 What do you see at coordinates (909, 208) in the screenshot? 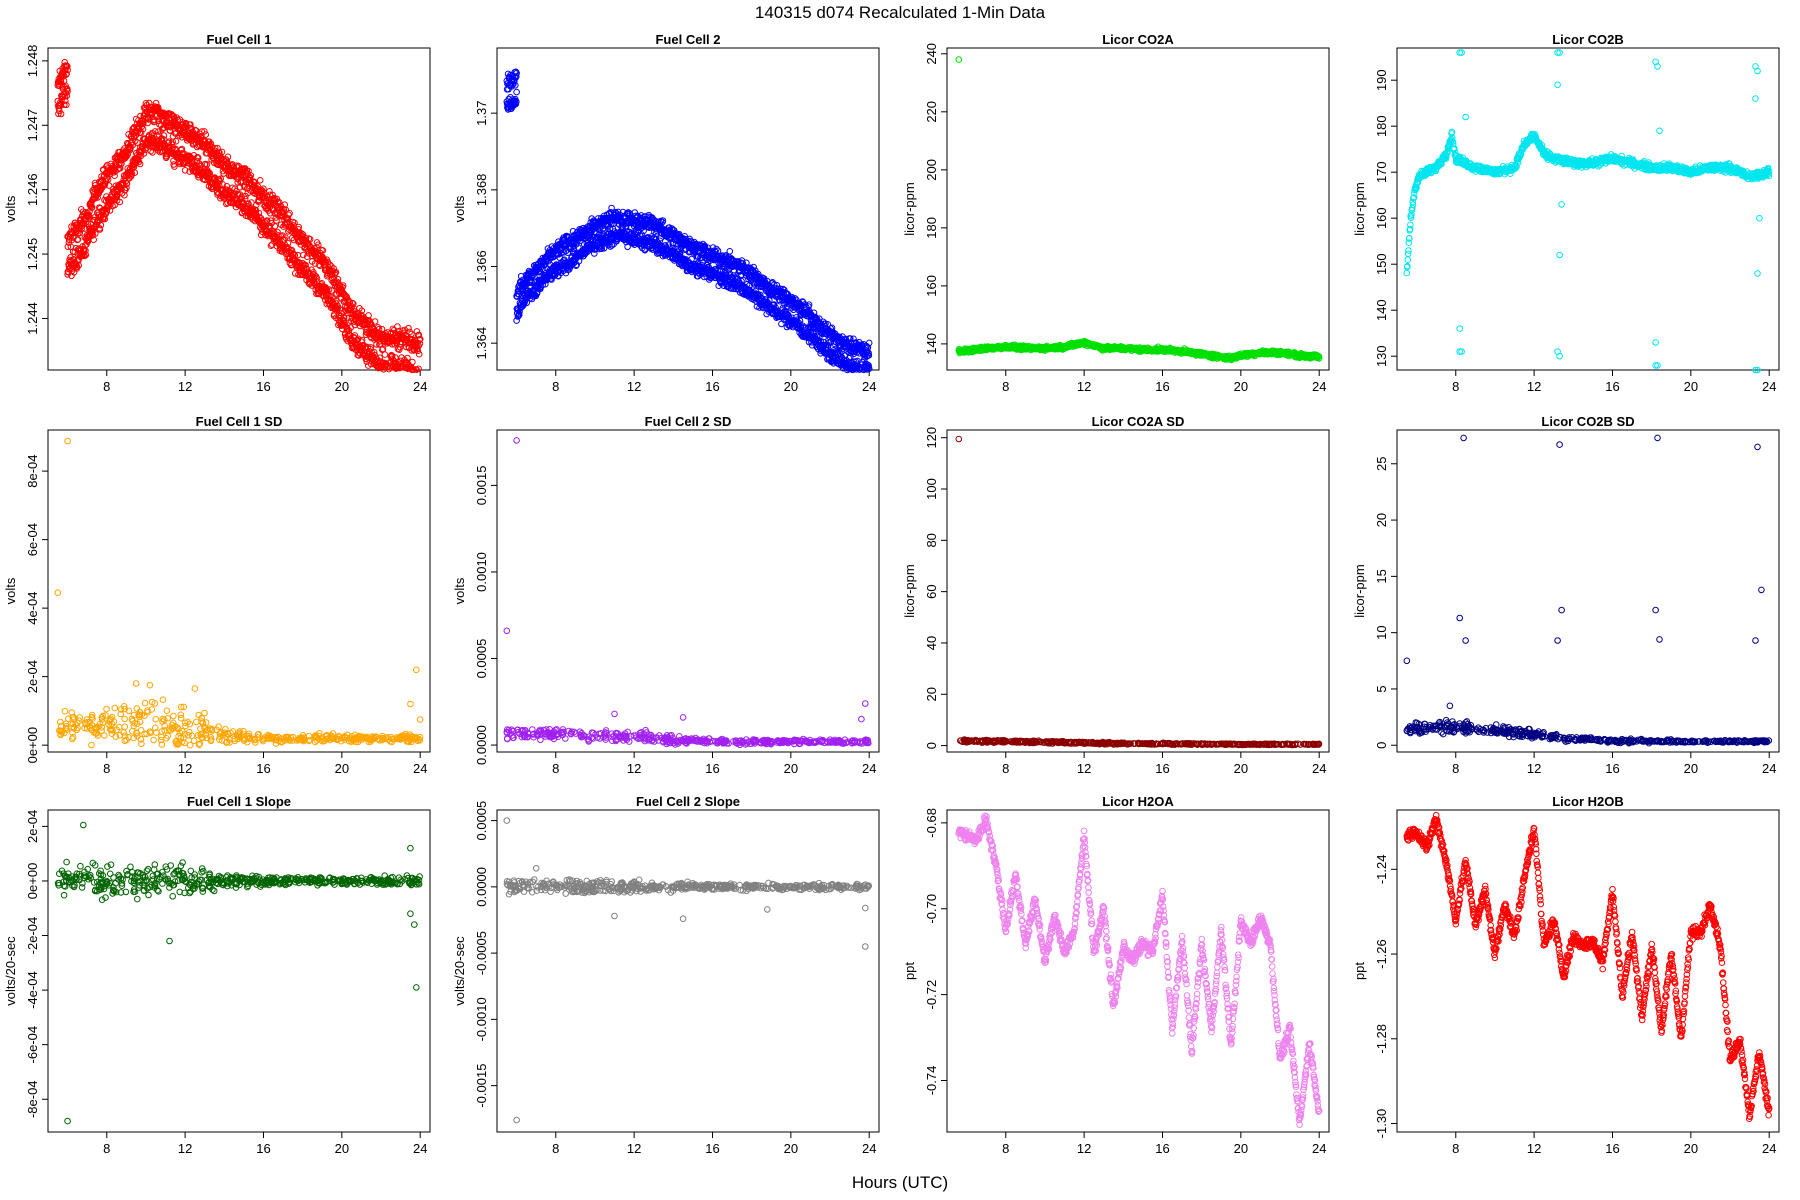
I see `y-axis-label: licor-ppm` at bounding box center [909, 208].